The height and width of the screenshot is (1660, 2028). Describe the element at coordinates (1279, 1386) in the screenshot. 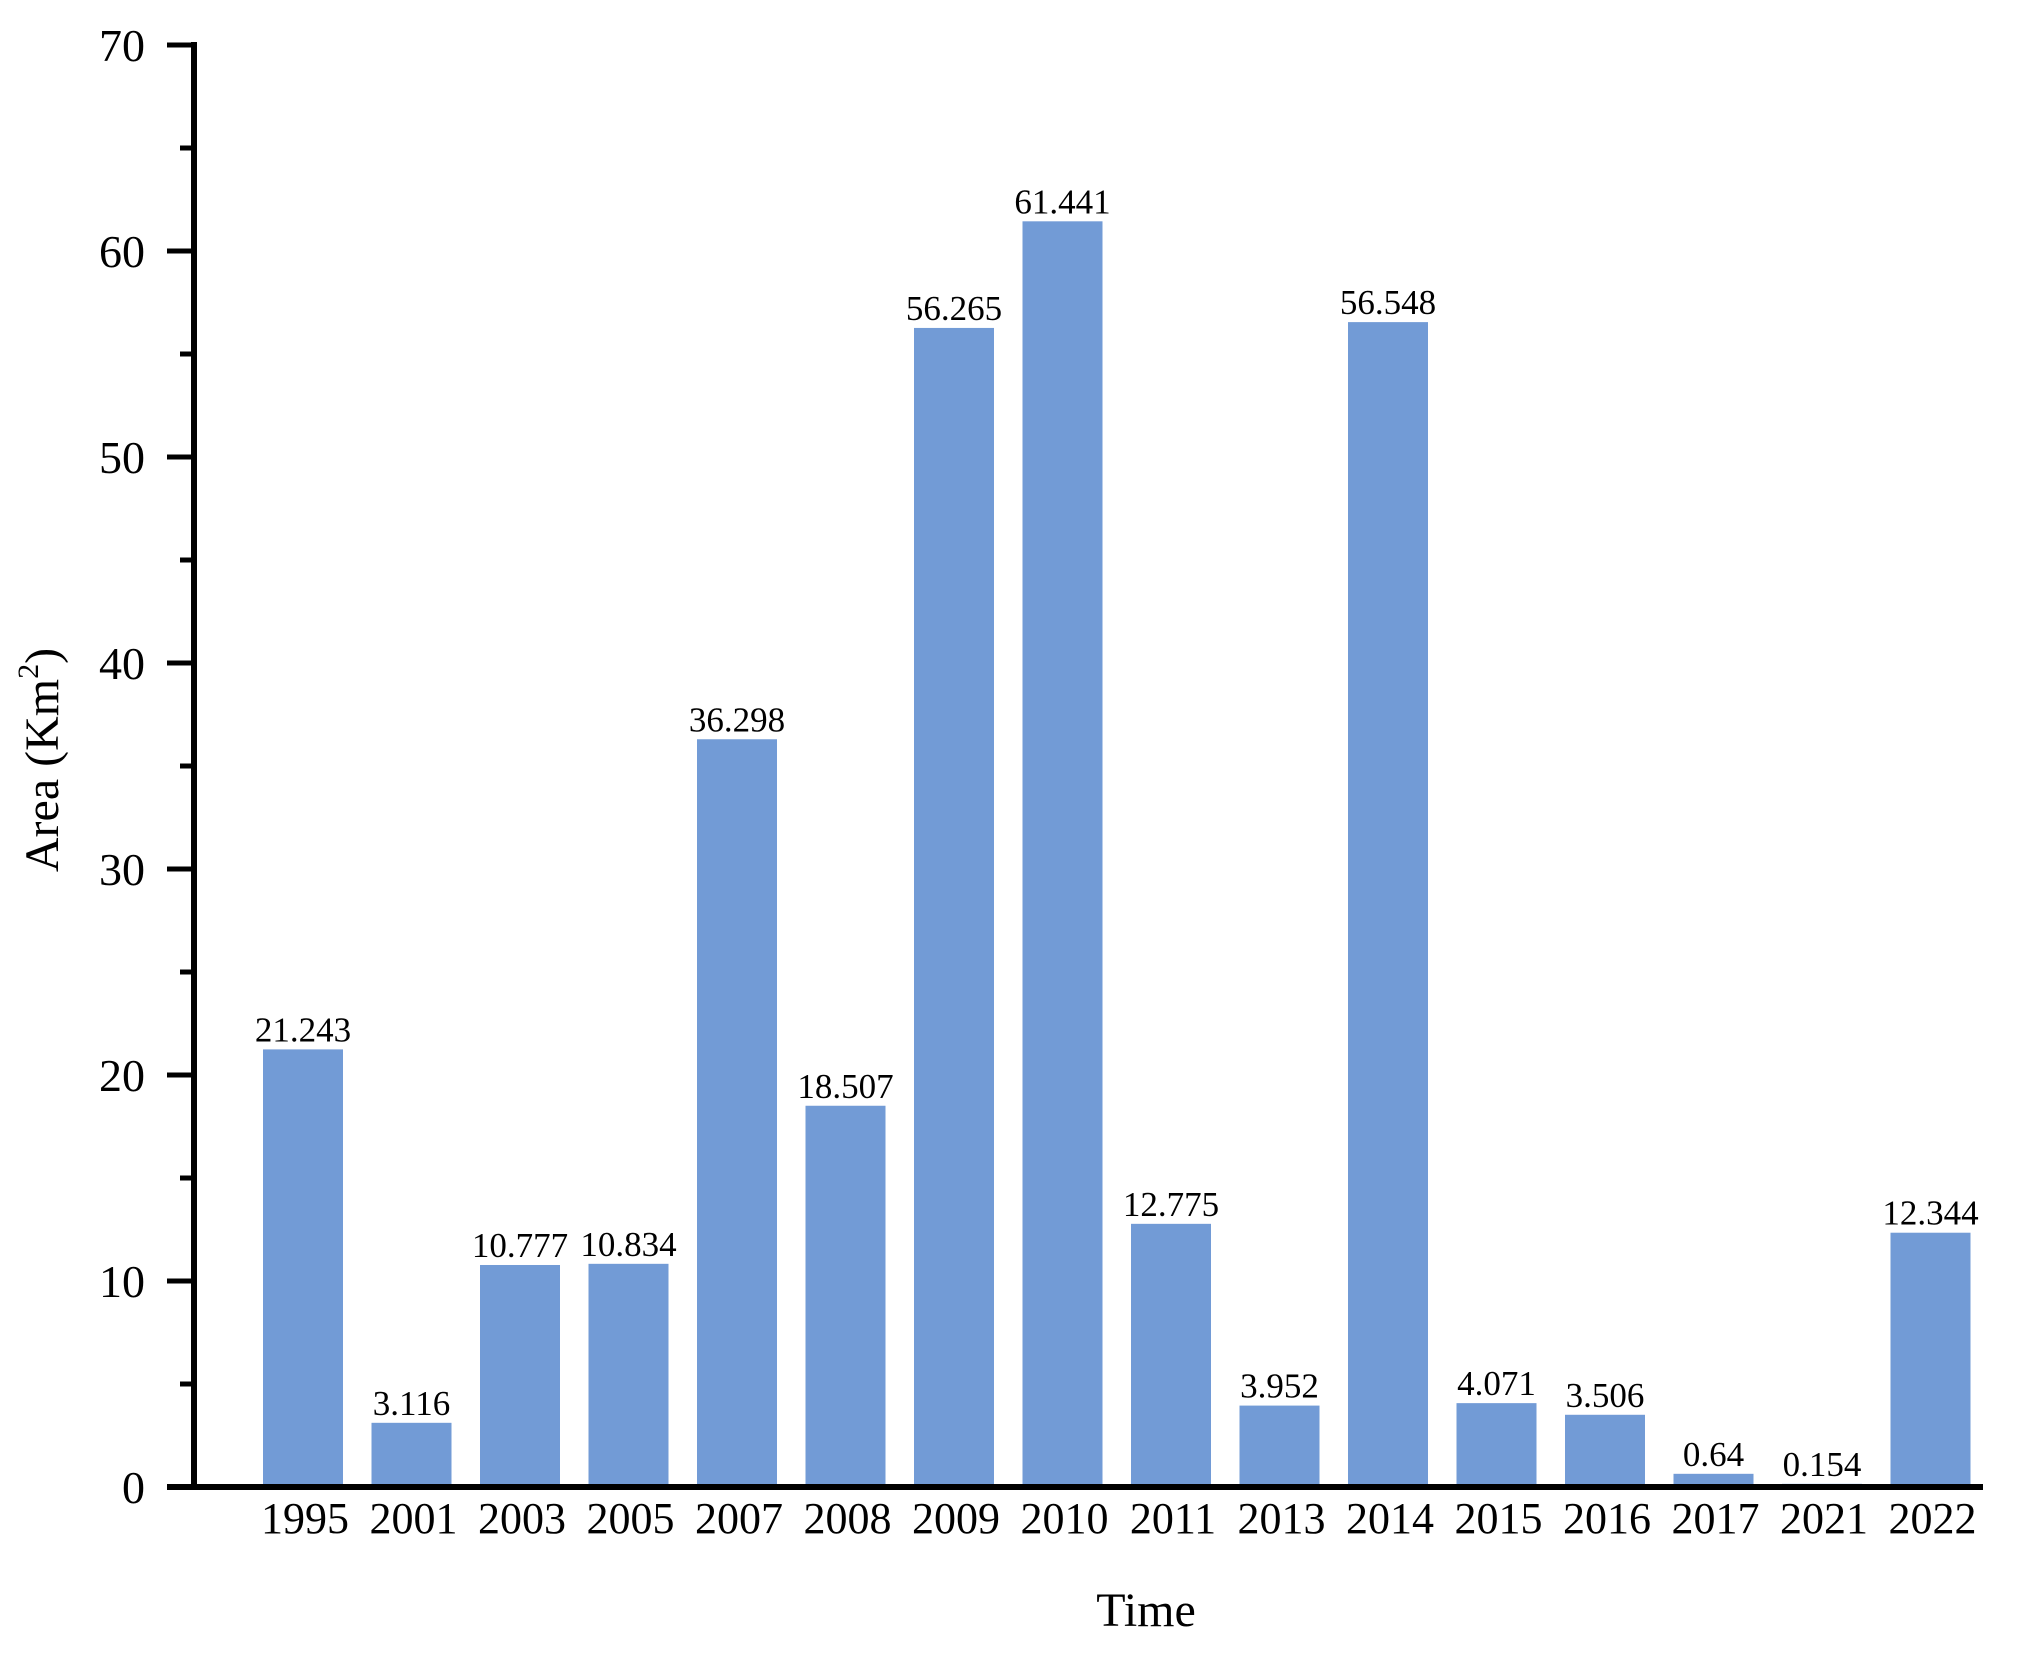

I see `data-label-2013: 3.952` at that location.